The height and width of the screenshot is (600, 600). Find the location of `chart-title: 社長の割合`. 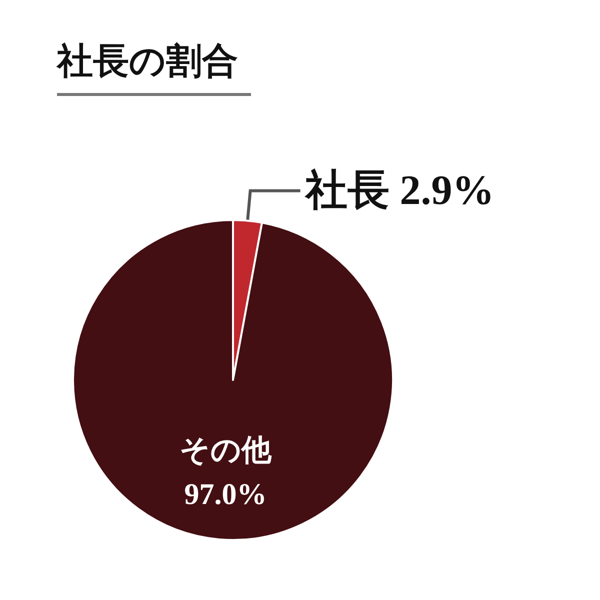

chart-title: 社長の割合 is located at coordinates (147, 61).